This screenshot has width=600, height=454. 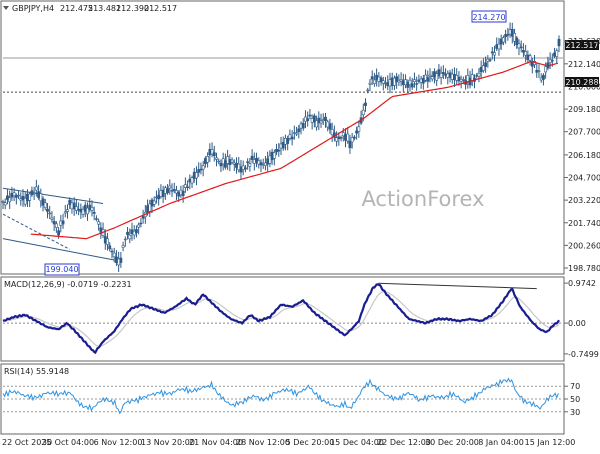 What do you see at coordinates (104, 8) in the screenshot?
I see `high-value: 213.481` at bounding box center [104, 8].